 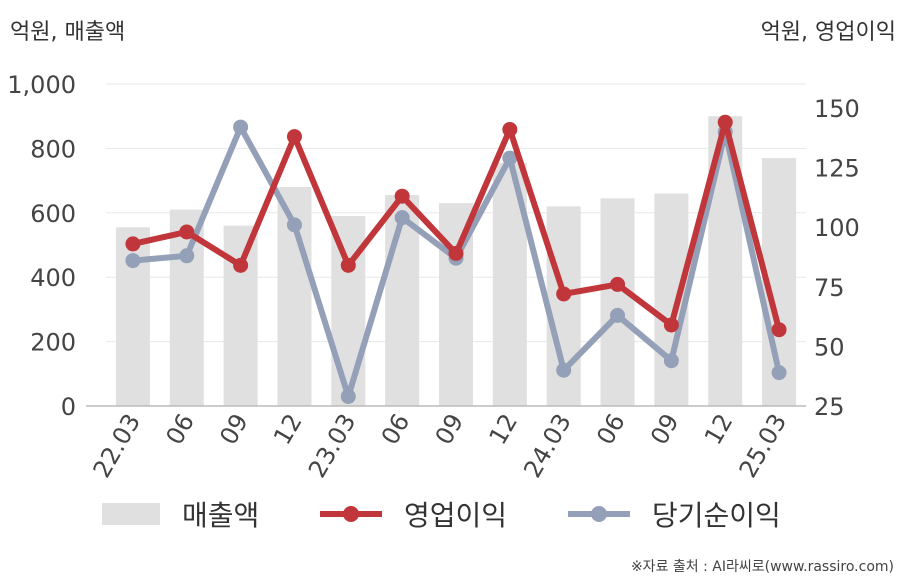 I want to click on legend-label-sales: 매출액, so click(x=221, y=515).